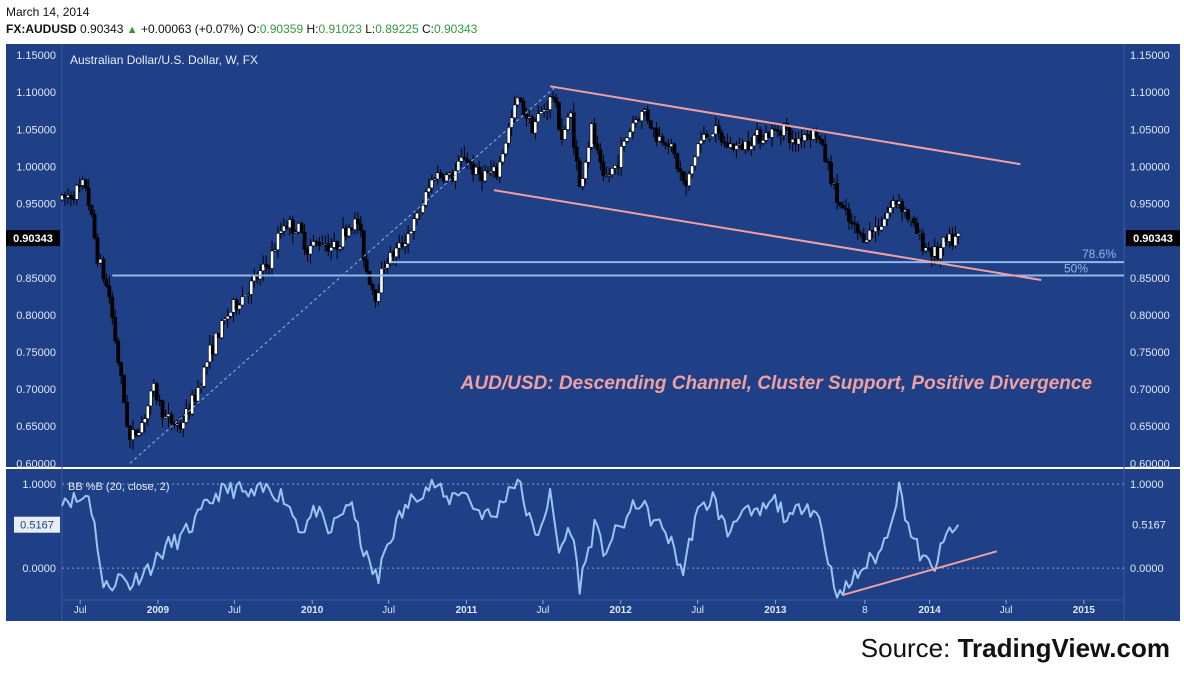 The width and height of the screenshot is (1184, 677). What do you see at coordinates (281, 29) in the screenshot?
I see `open-value: 0.90359` at bounding box center [281, 29].